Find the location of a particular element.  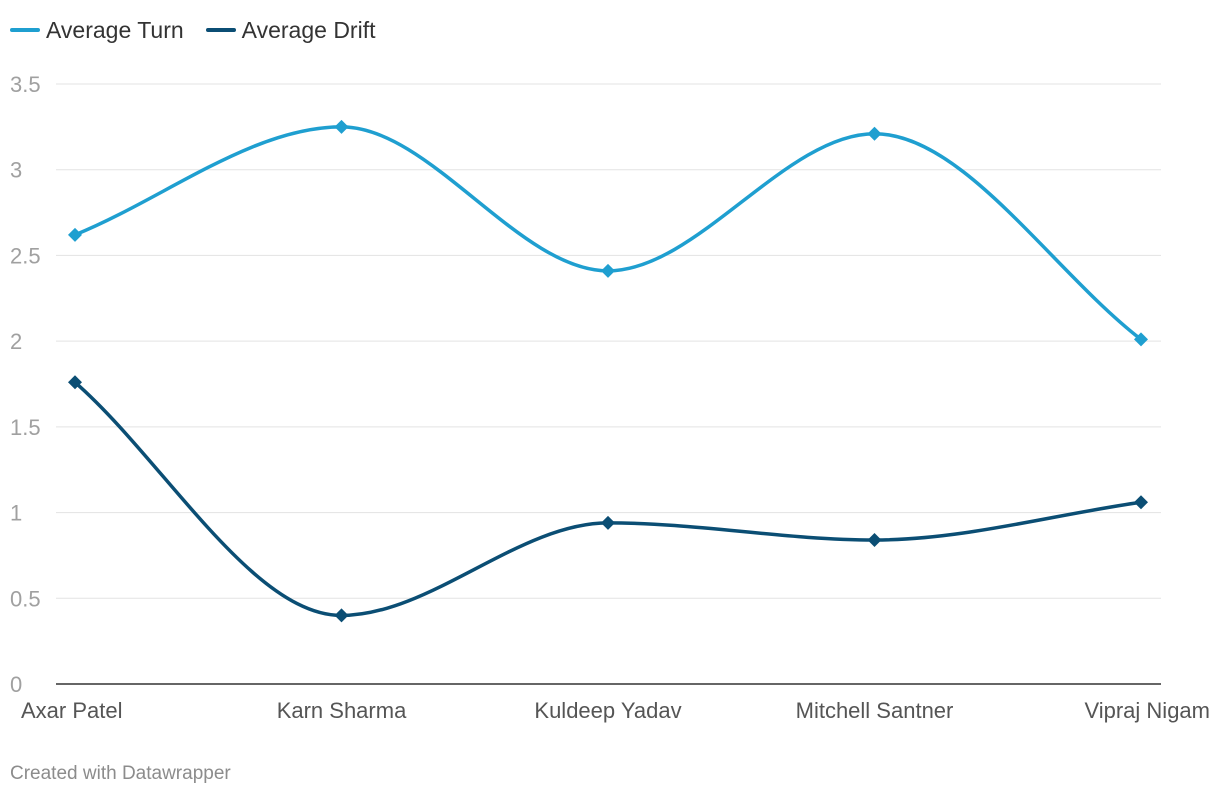

legend-label-average-turn: Average Turn is located at coordinates (115, 29).